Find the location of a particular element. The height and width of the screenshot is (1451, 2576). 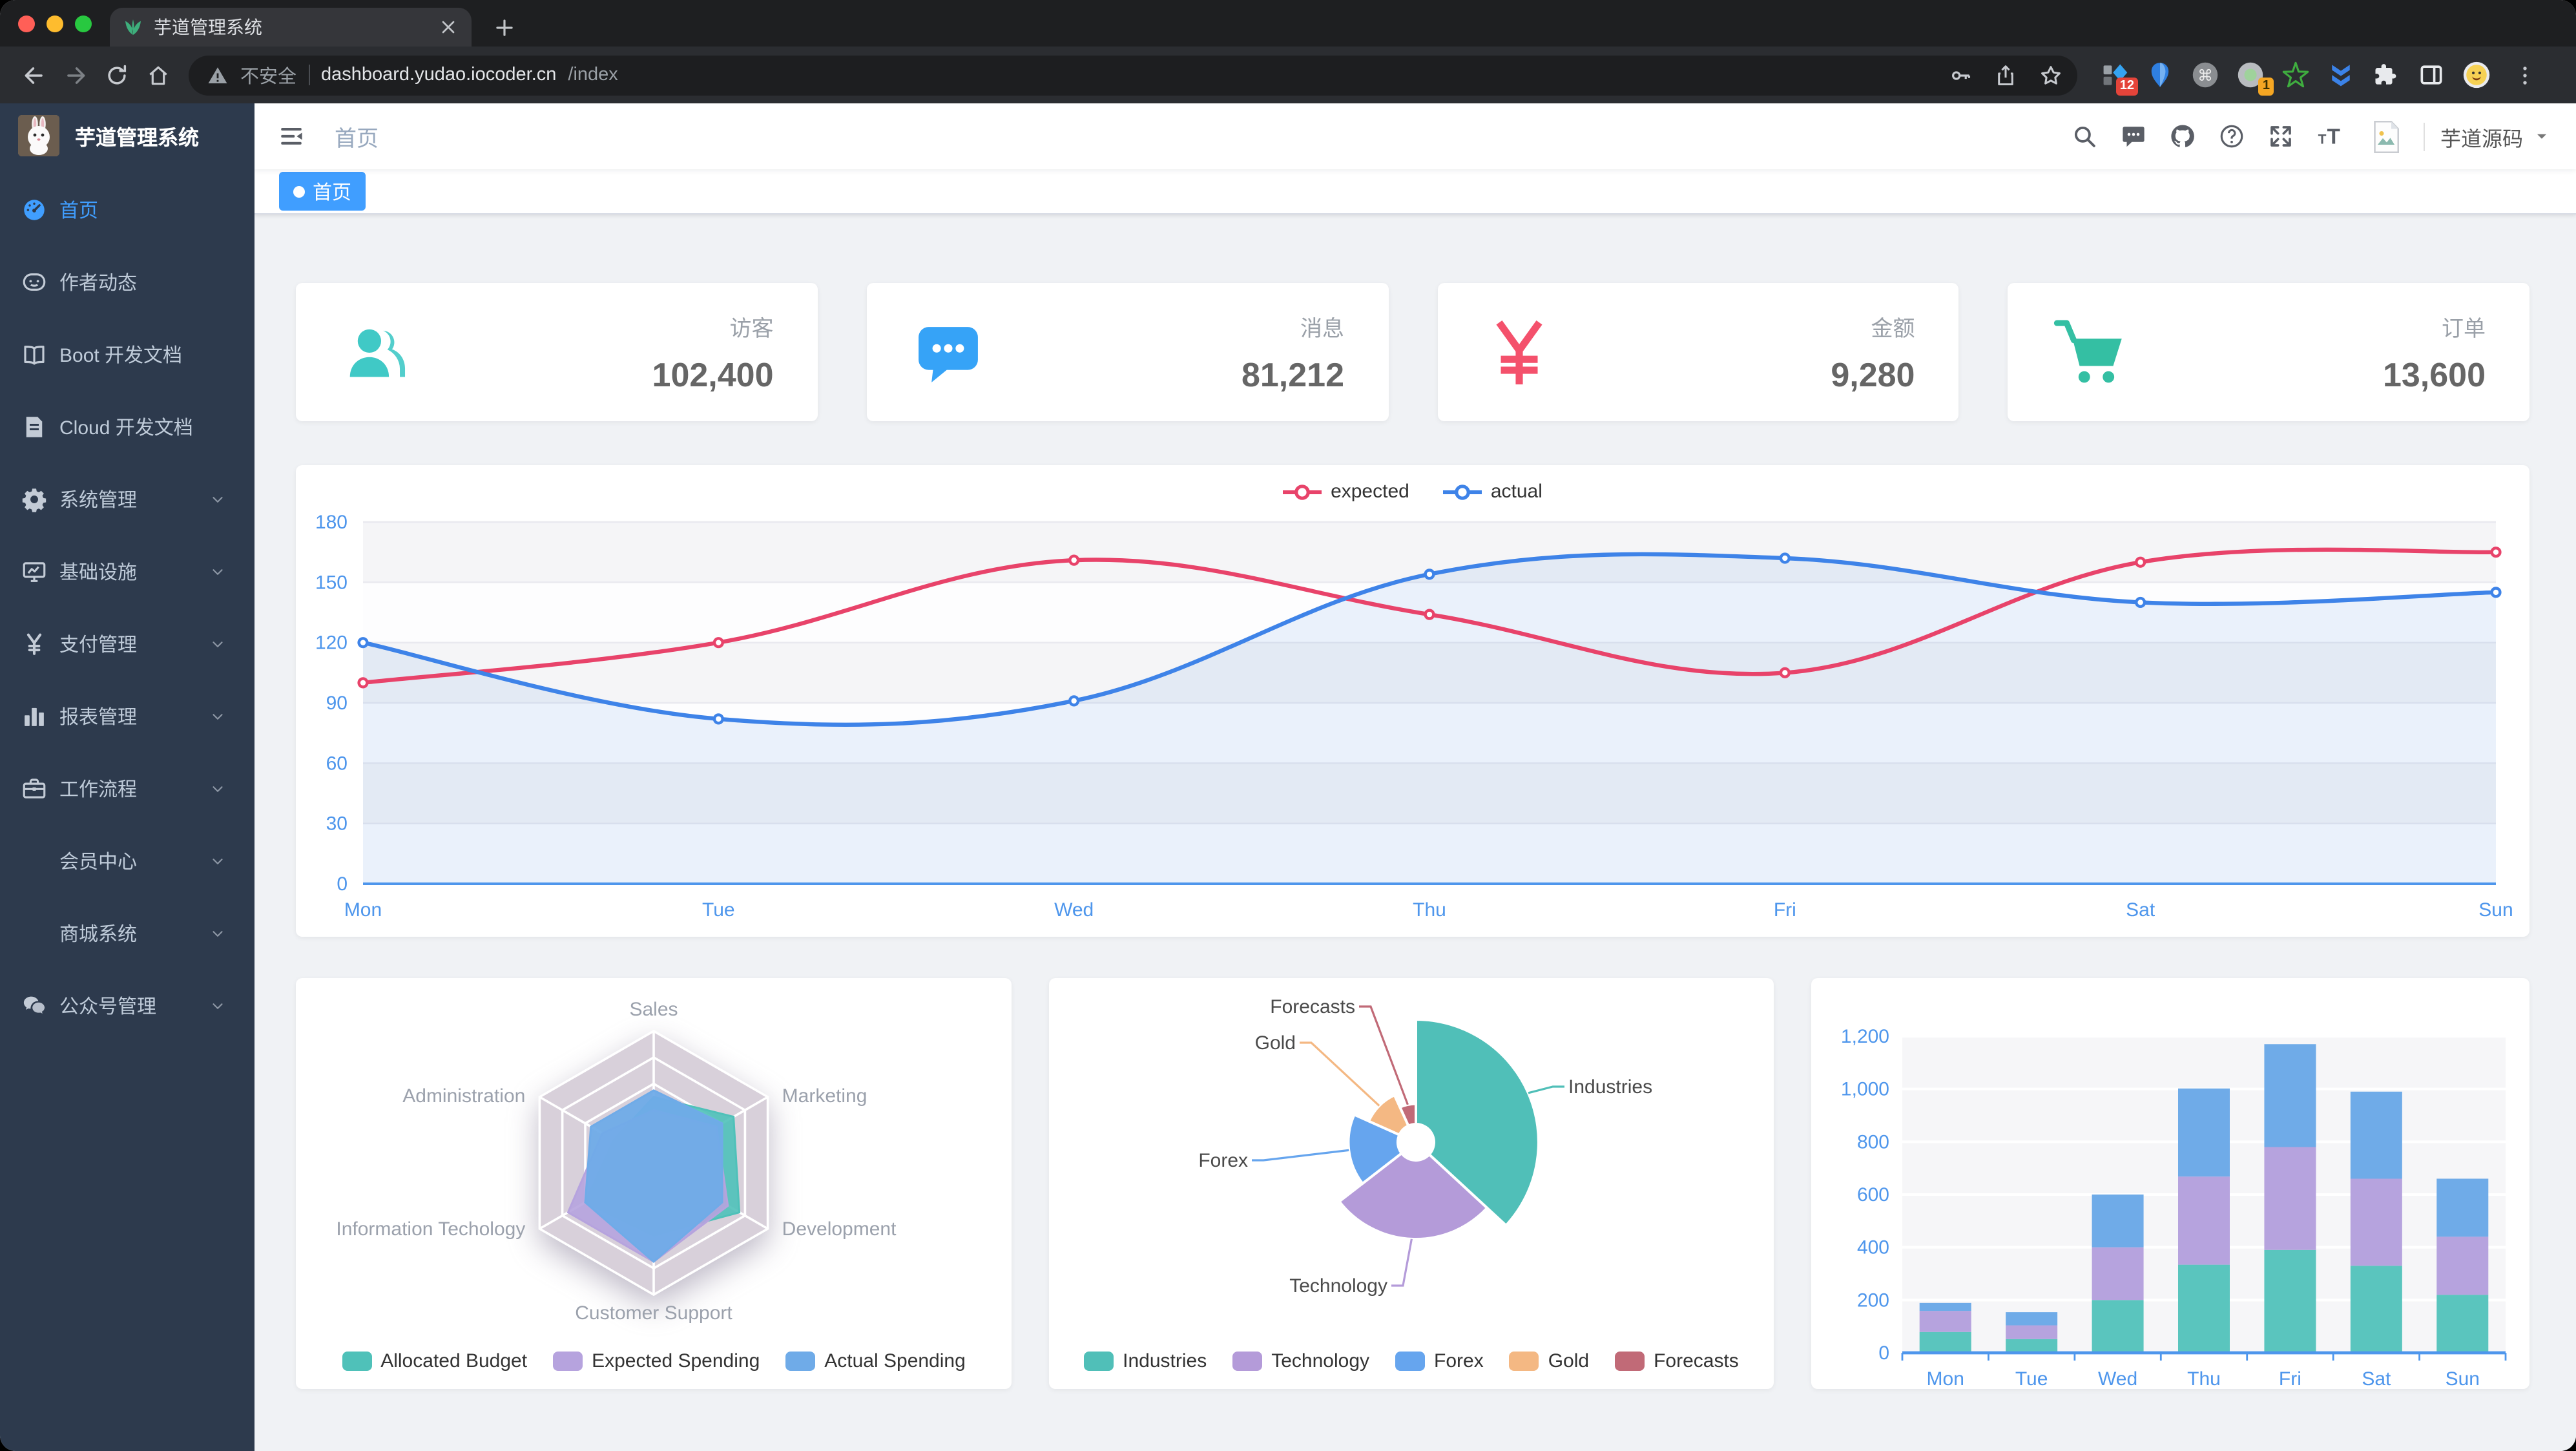

sidebar-item-4: 系统管理 is located at coordinates (127, 499).